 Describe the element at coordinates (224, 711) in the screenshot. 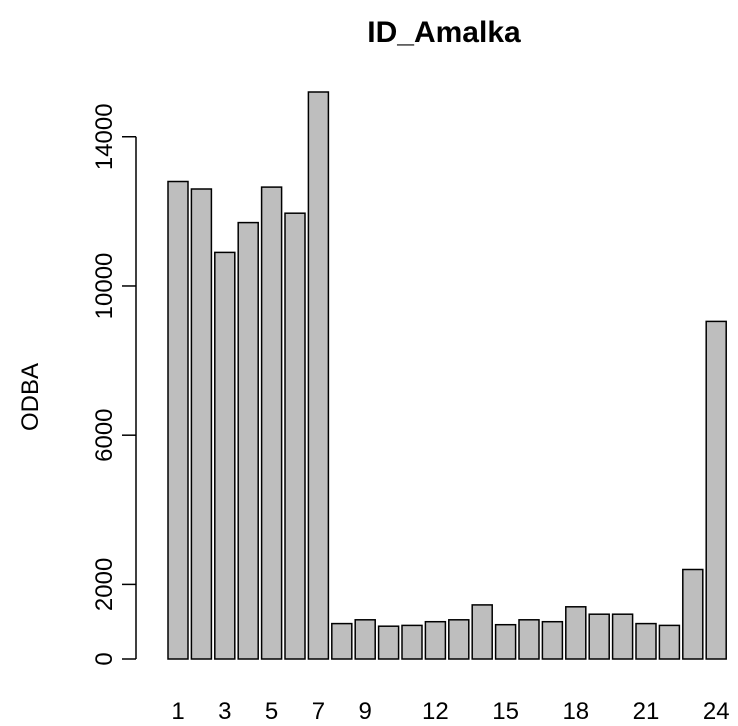

I see `x-tick-label: 3` at that location.